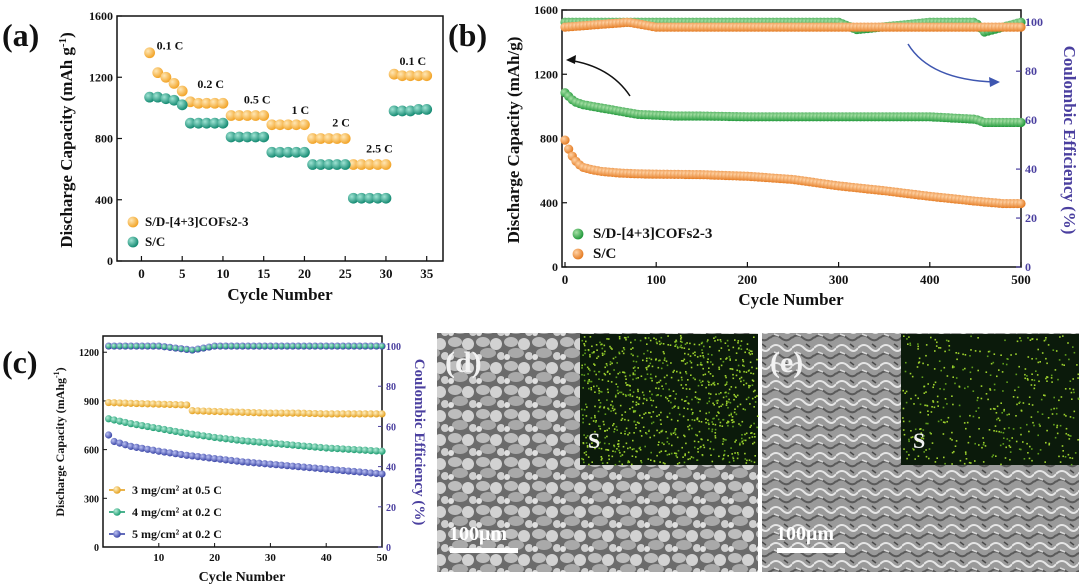 Image resolution: width=1080 pixels, height=587 pixels. Describe the element at coordinates (793, 113) in the screenshot. I see `panel-b-points` at that location.